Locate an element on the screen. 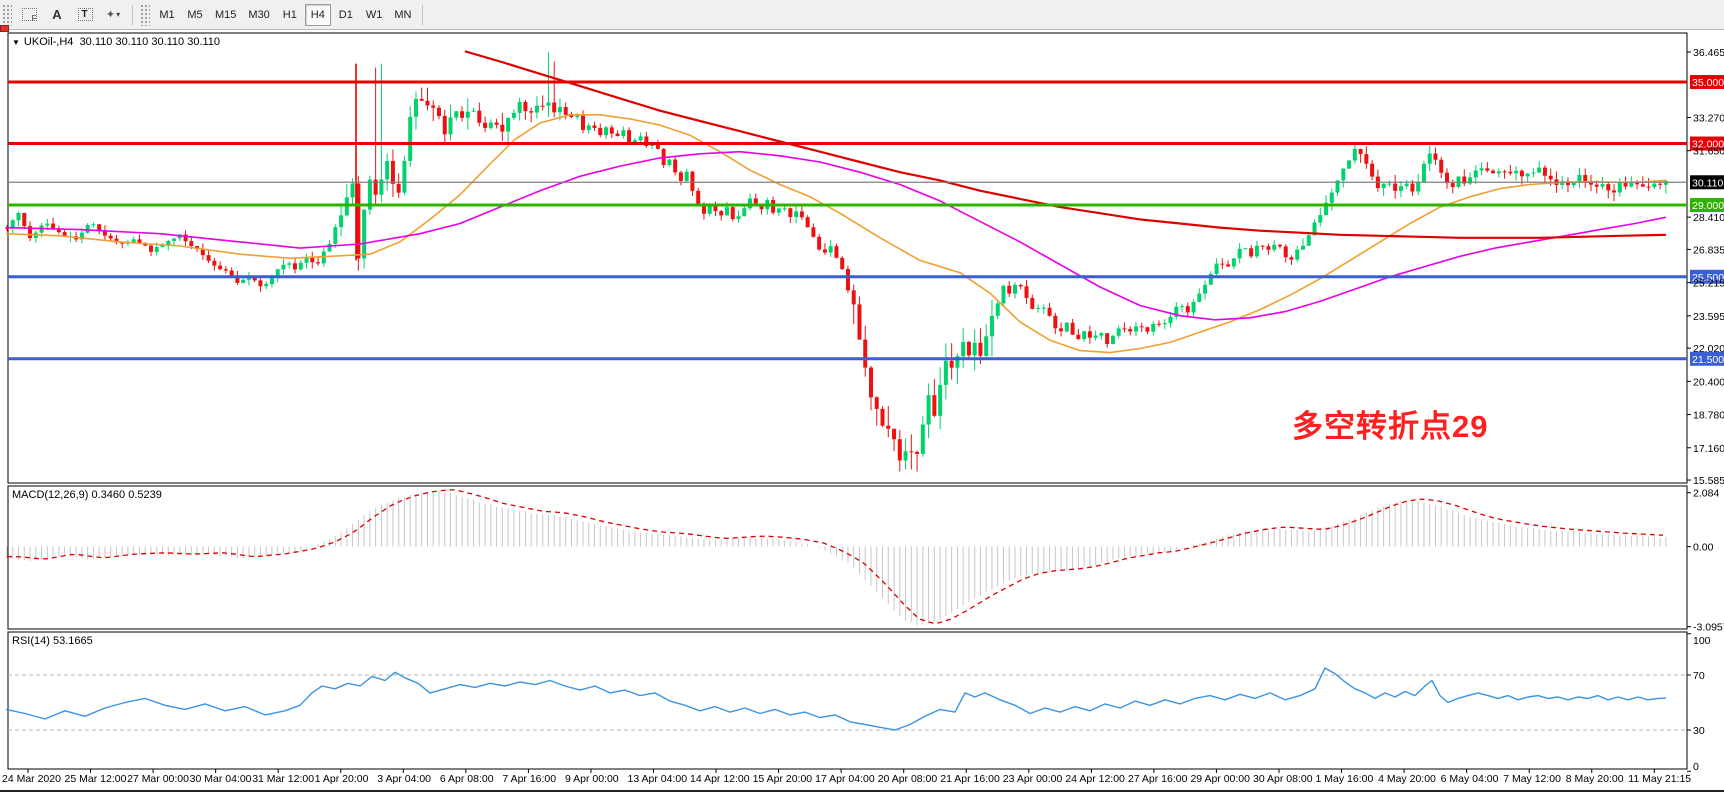  timeframe-toolbar-drag-handle is located at coordinates (145, 14).